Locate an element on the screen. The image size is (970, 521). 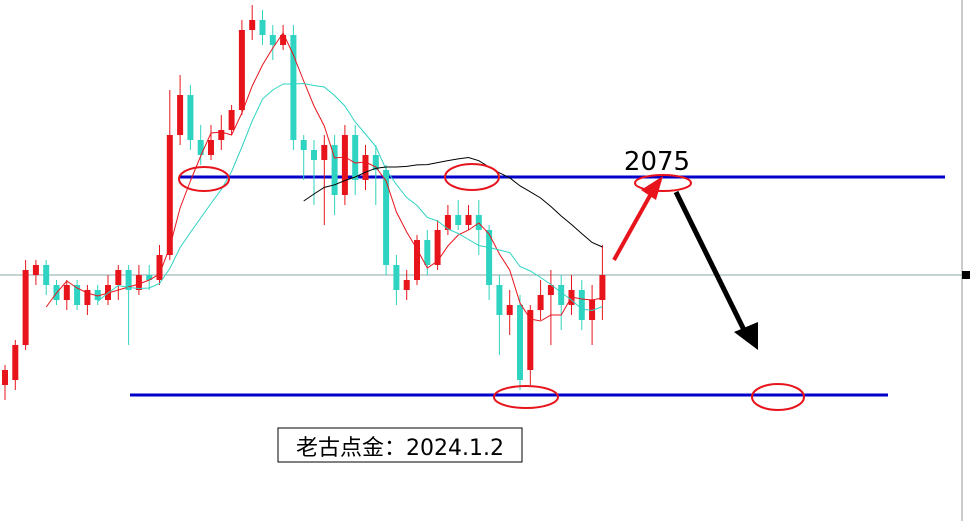
caption: 老古点金：2024.1.2 is located at coordinates (400, 448).